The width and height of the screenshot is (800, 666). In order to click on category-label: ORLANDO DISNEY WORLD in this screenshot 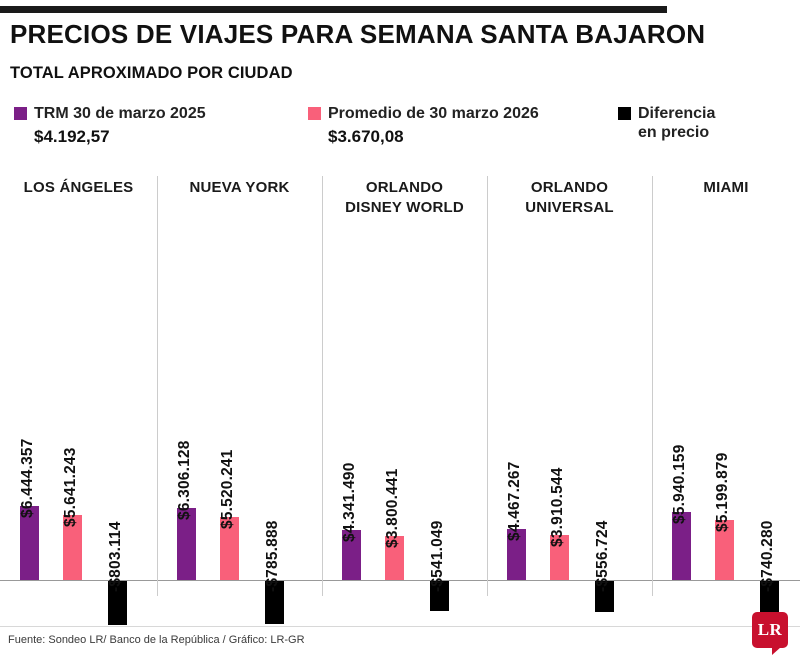, I will do `click(404, 197)`.